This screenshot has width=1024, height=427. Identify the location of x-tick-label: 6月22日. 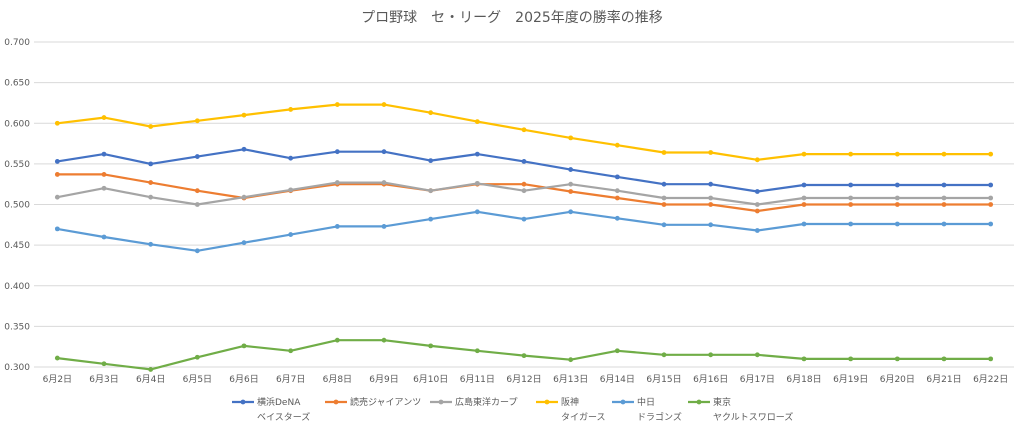
(990, 379).